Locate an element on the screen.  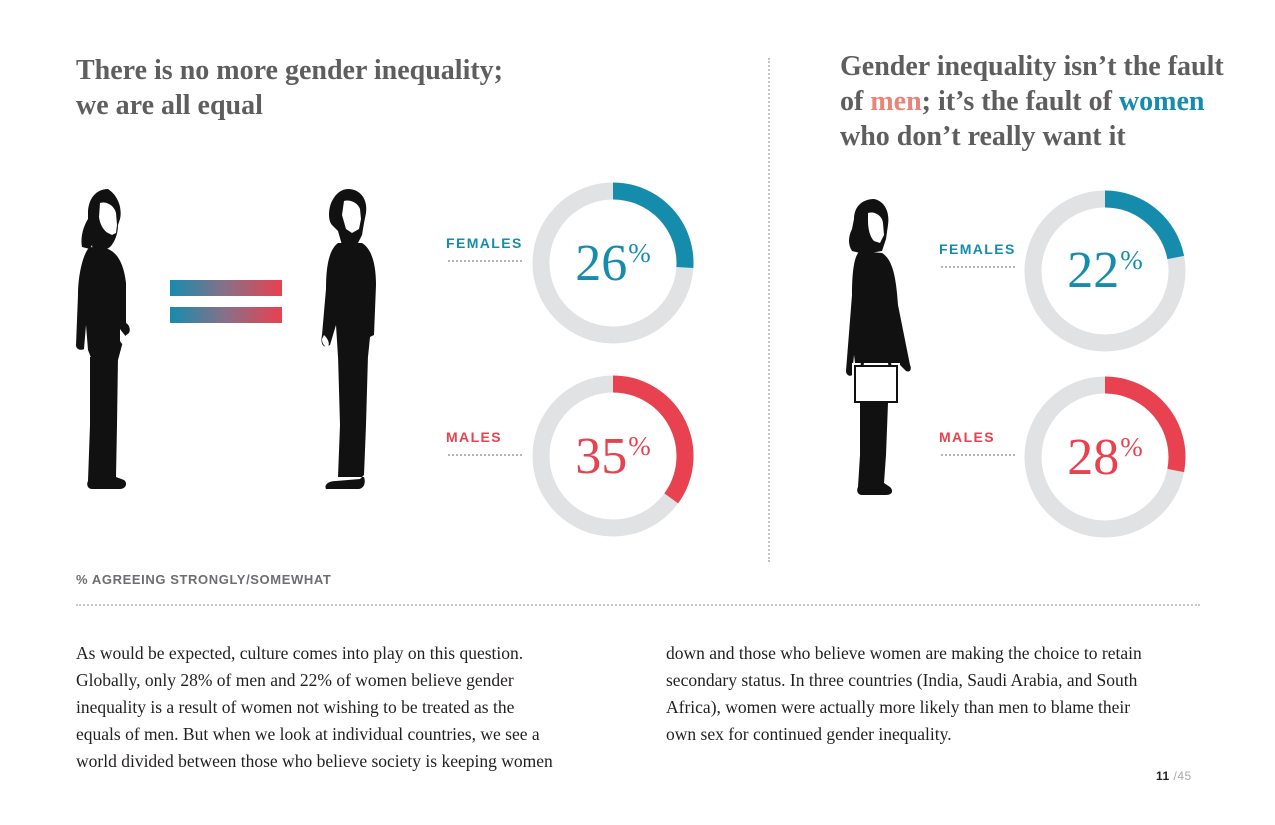
left-females-value: 26% is located at coordinates (613, 263).